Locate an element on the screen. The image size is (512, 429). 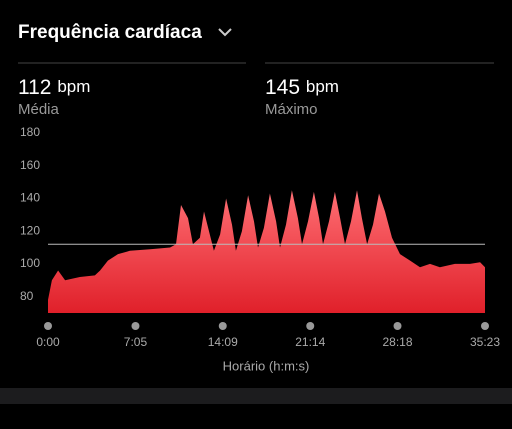
dropdown-chevron is located at coordinates (225, 32).